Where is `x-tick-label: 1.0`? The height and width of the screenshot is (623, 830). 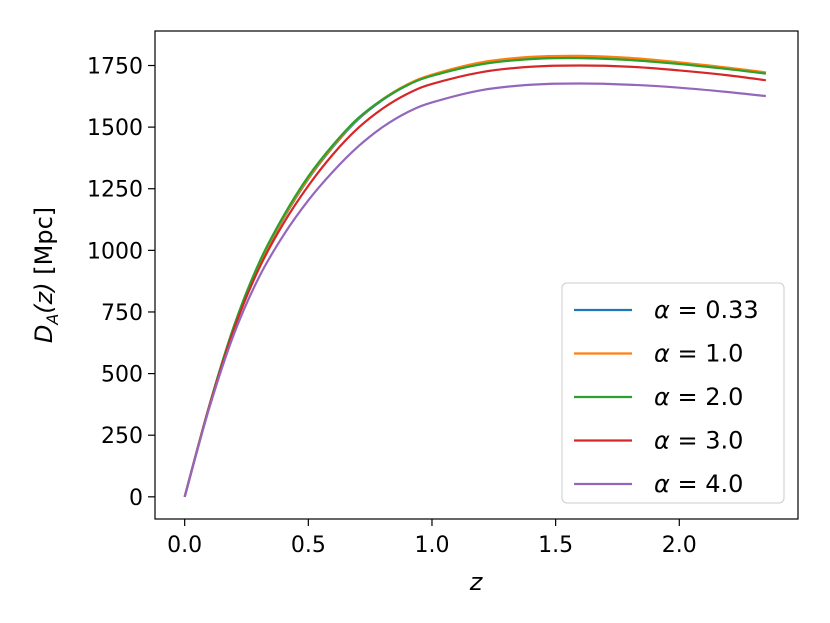 x-tick-label: 1.0 is located at coordinates (431, 545).